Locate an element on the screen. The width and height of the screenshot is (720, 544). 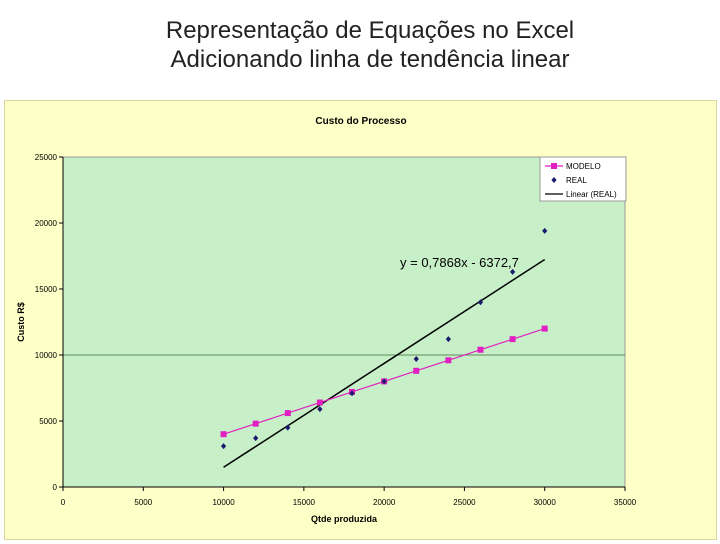
y-tick-label: 20000 is located at coordinates (46, 223).